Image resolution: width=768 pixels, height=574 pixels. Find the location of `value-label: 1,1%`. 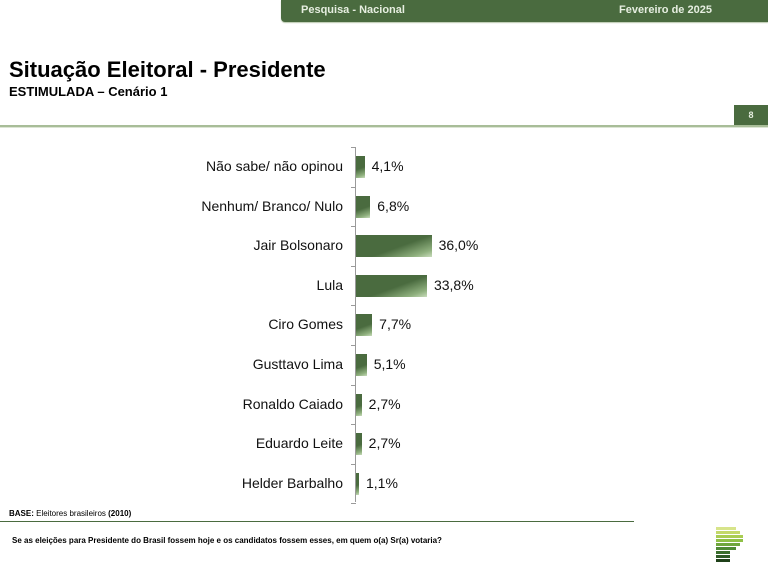

value-label: 1,1% is located at coordinates (382, 482).